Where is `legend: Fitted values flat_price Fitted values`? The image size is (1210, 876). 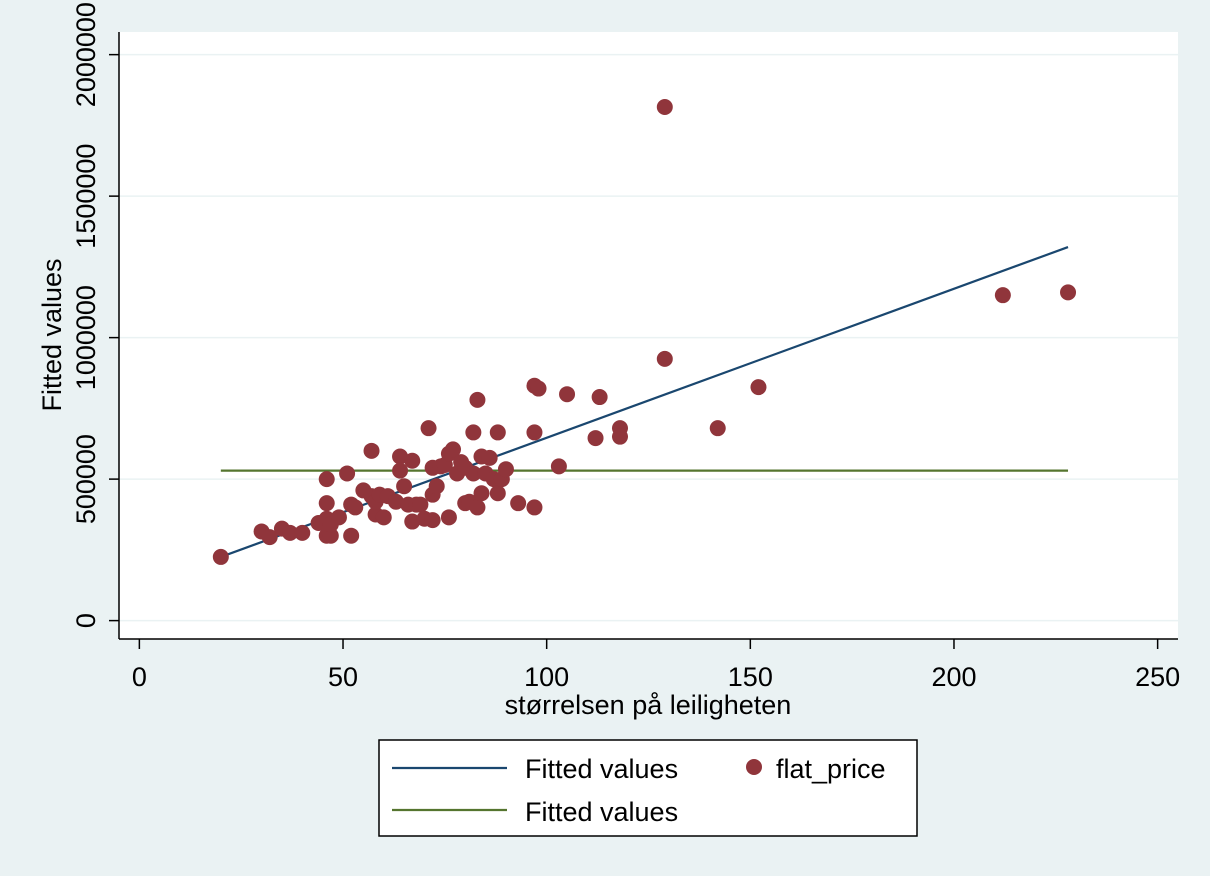 legend: Fitted values flat_price Fitted values is located at coordinates (648, 788).